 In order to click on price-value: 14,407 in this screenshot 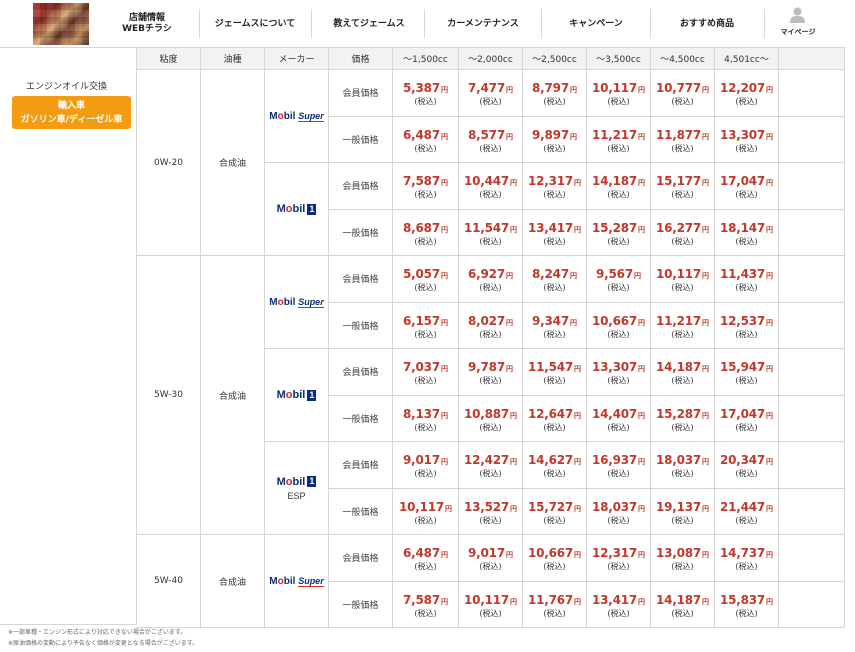, I will do `click(614, 413)`.